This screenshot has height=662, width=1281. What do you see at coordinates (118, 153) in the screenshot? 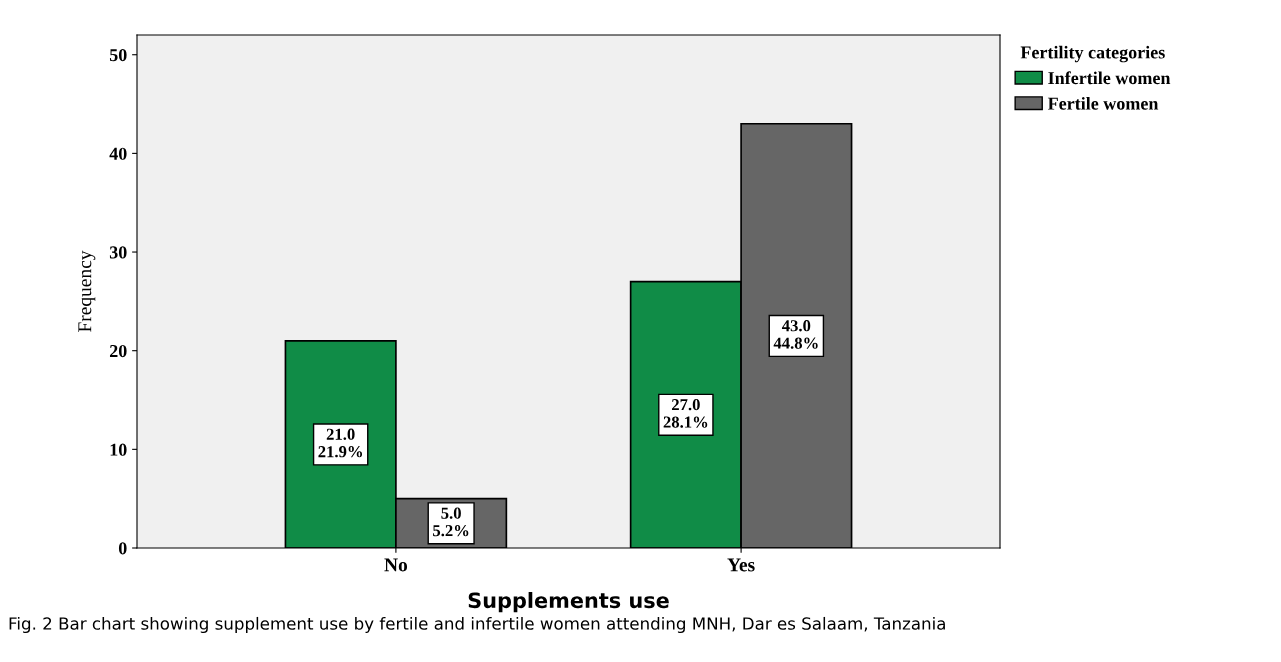
I see `y-tick-label: 40` at bounding box center [118, 153].